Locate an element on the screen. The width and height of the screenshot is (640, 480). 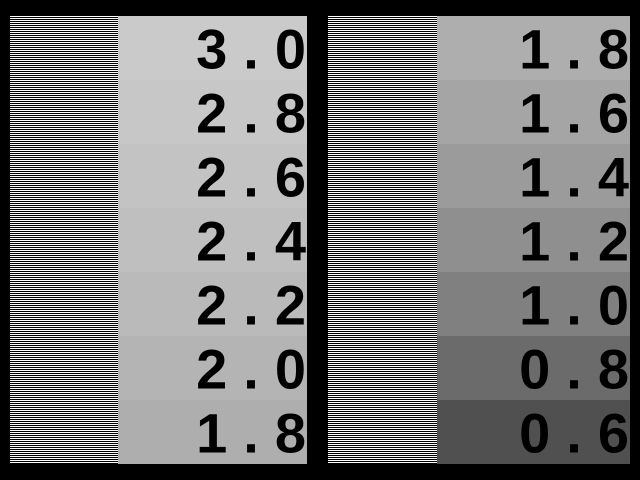
gamma-value-label: 2.4 is located at coordinates (259, 241).